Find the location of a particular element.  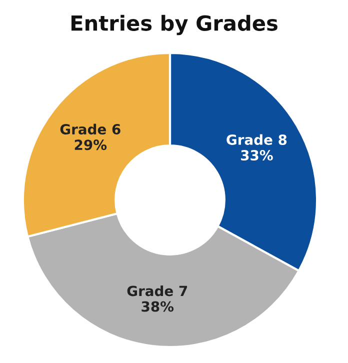

data-label: 38% is located at coordinates (158, 306).